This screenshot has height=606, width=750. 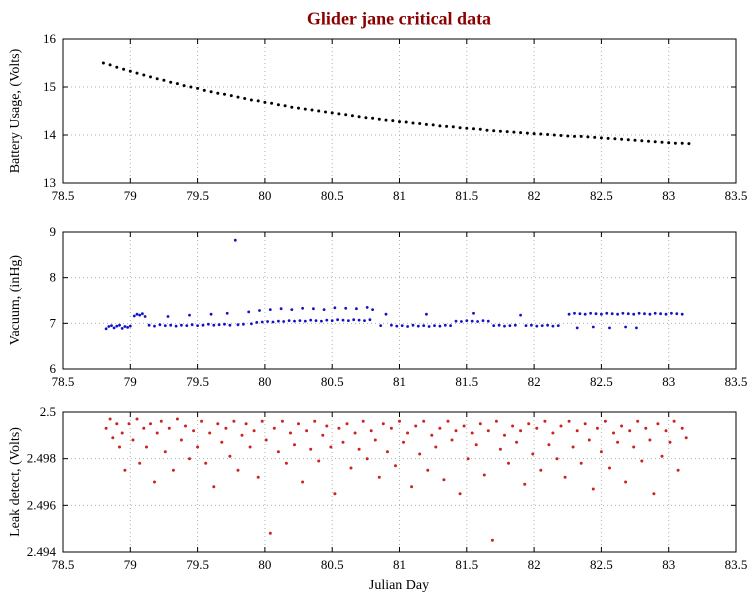 What do you see at coordinates (50, 134) in the screenshot?
I see `battery-ytick-label: 14` at bounding box center [50, 134].